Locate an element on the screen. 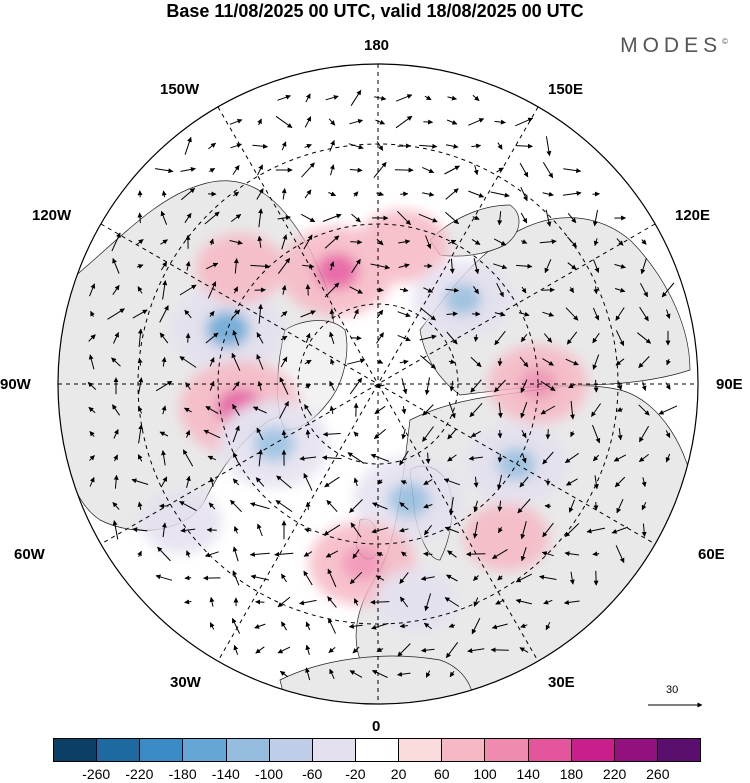  lon-label-180: 180 is located at coordinates (377, 45).